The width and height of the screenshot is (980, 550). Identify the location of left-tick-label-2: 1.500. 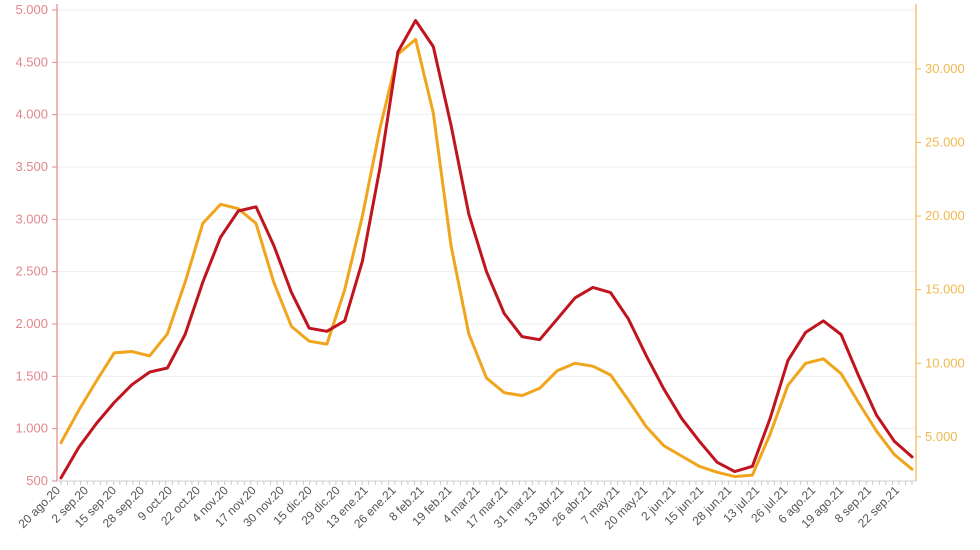
(31, 375).